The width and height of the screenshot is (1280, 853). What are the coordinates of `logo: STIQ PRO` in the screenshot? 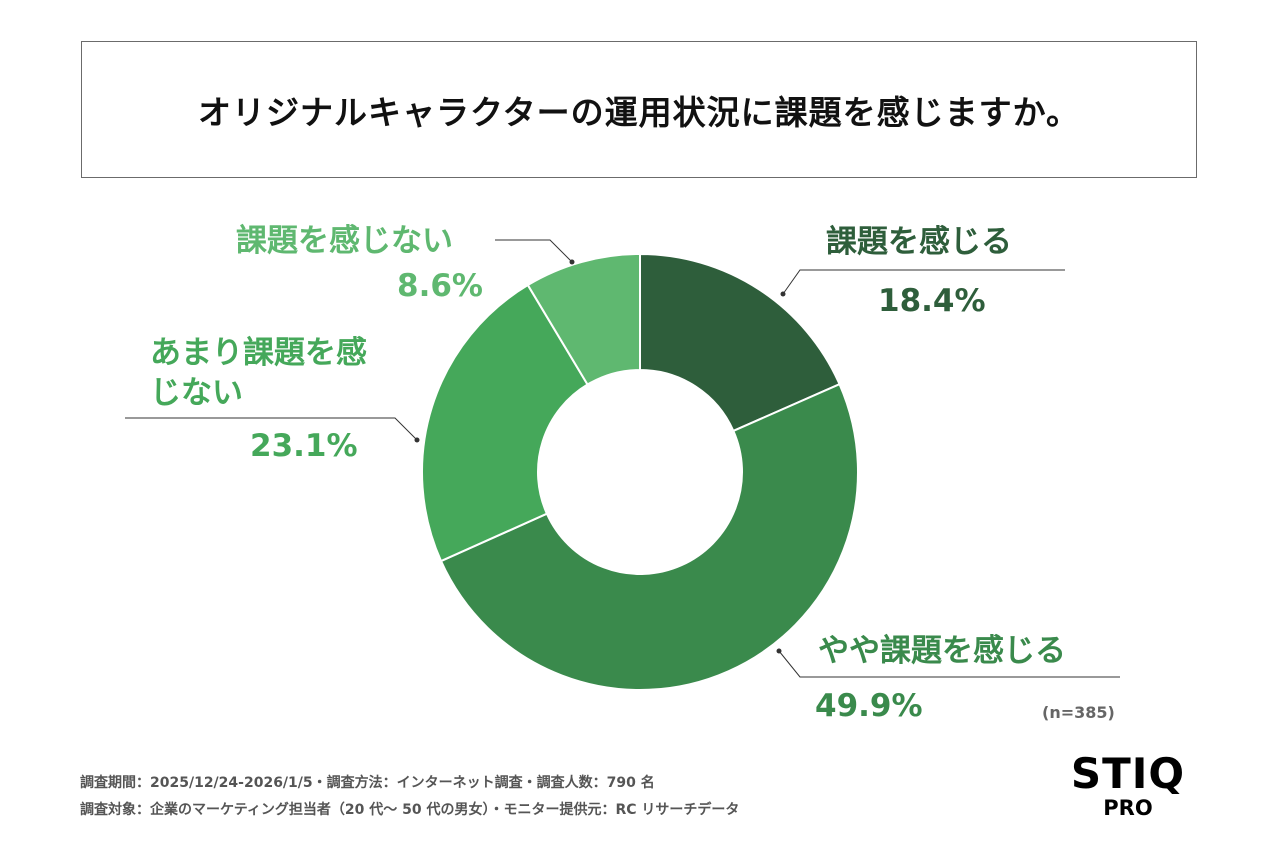 It's located at (1128, 785).